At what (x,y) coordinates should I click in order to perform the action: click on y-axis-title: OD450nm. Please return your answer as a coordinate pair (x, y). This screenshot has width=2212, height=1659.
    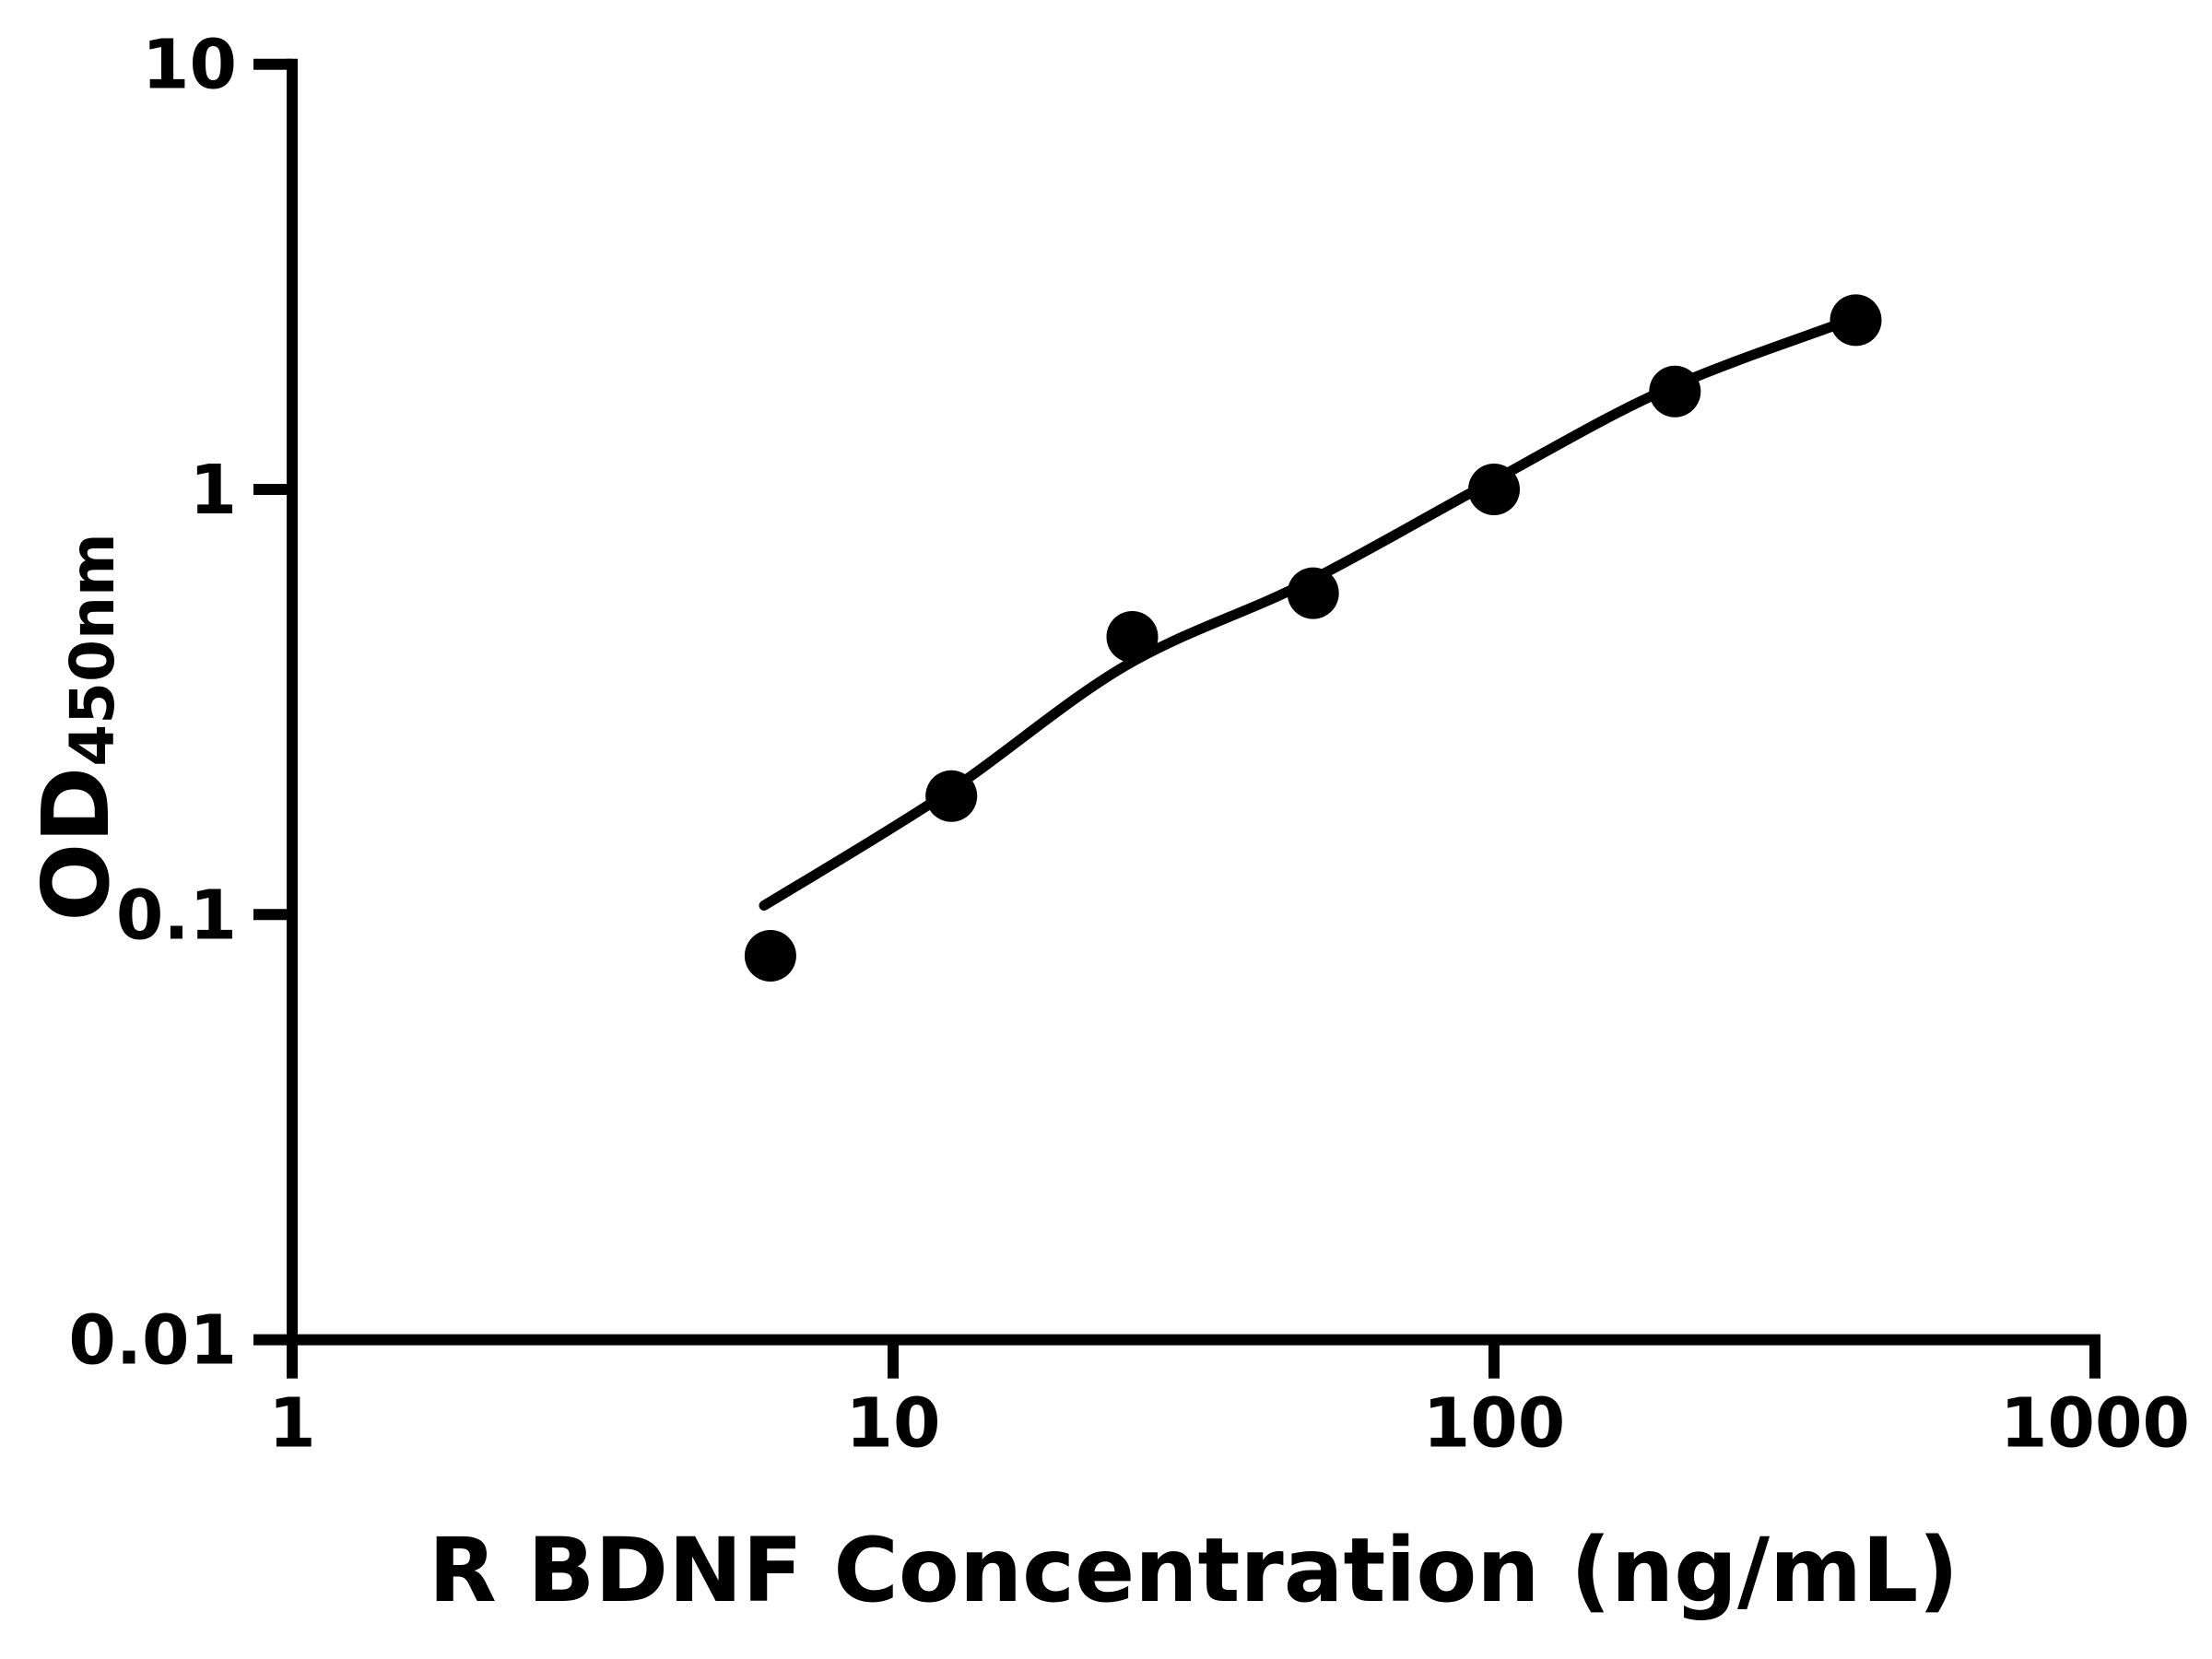
    Looking at the image, I should click on (76, 727).